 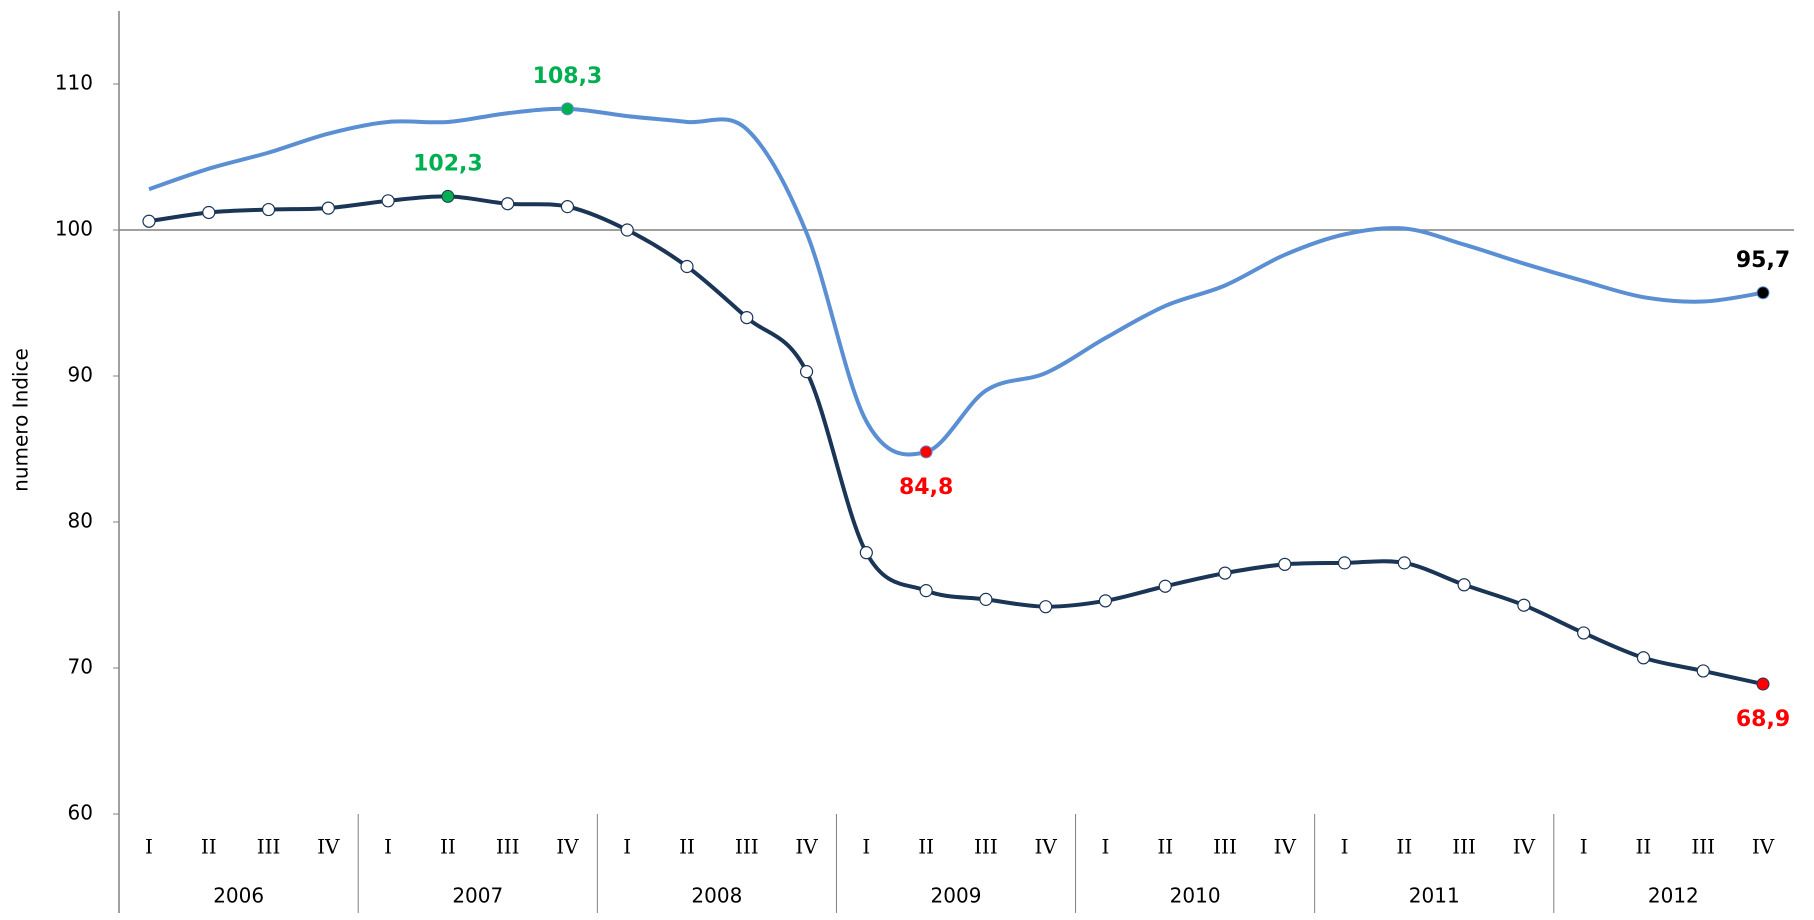 What do you see at coordinates (568, 76) in the screenshot?
I see `data-label: 108,3` at bounding box center [568, 76].